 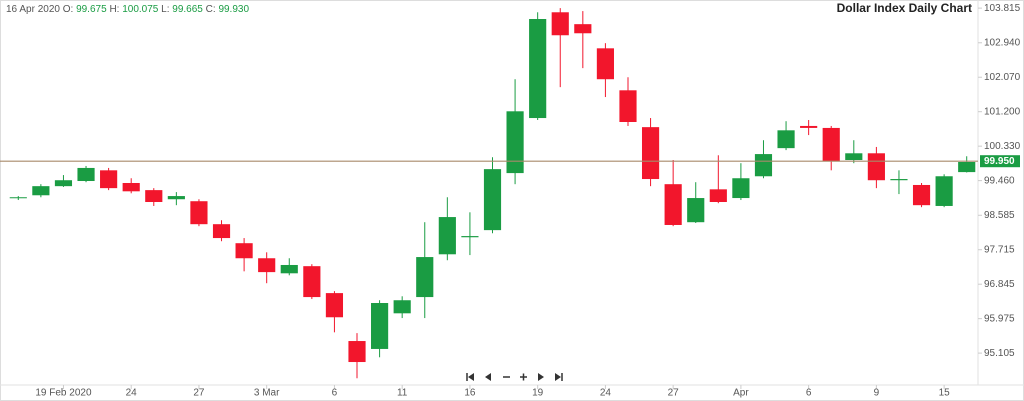 What do you see at coordinates (999, 353) in the screenshot?
I see `y-tick-label: 95.105` at bounding box center [999, 353].